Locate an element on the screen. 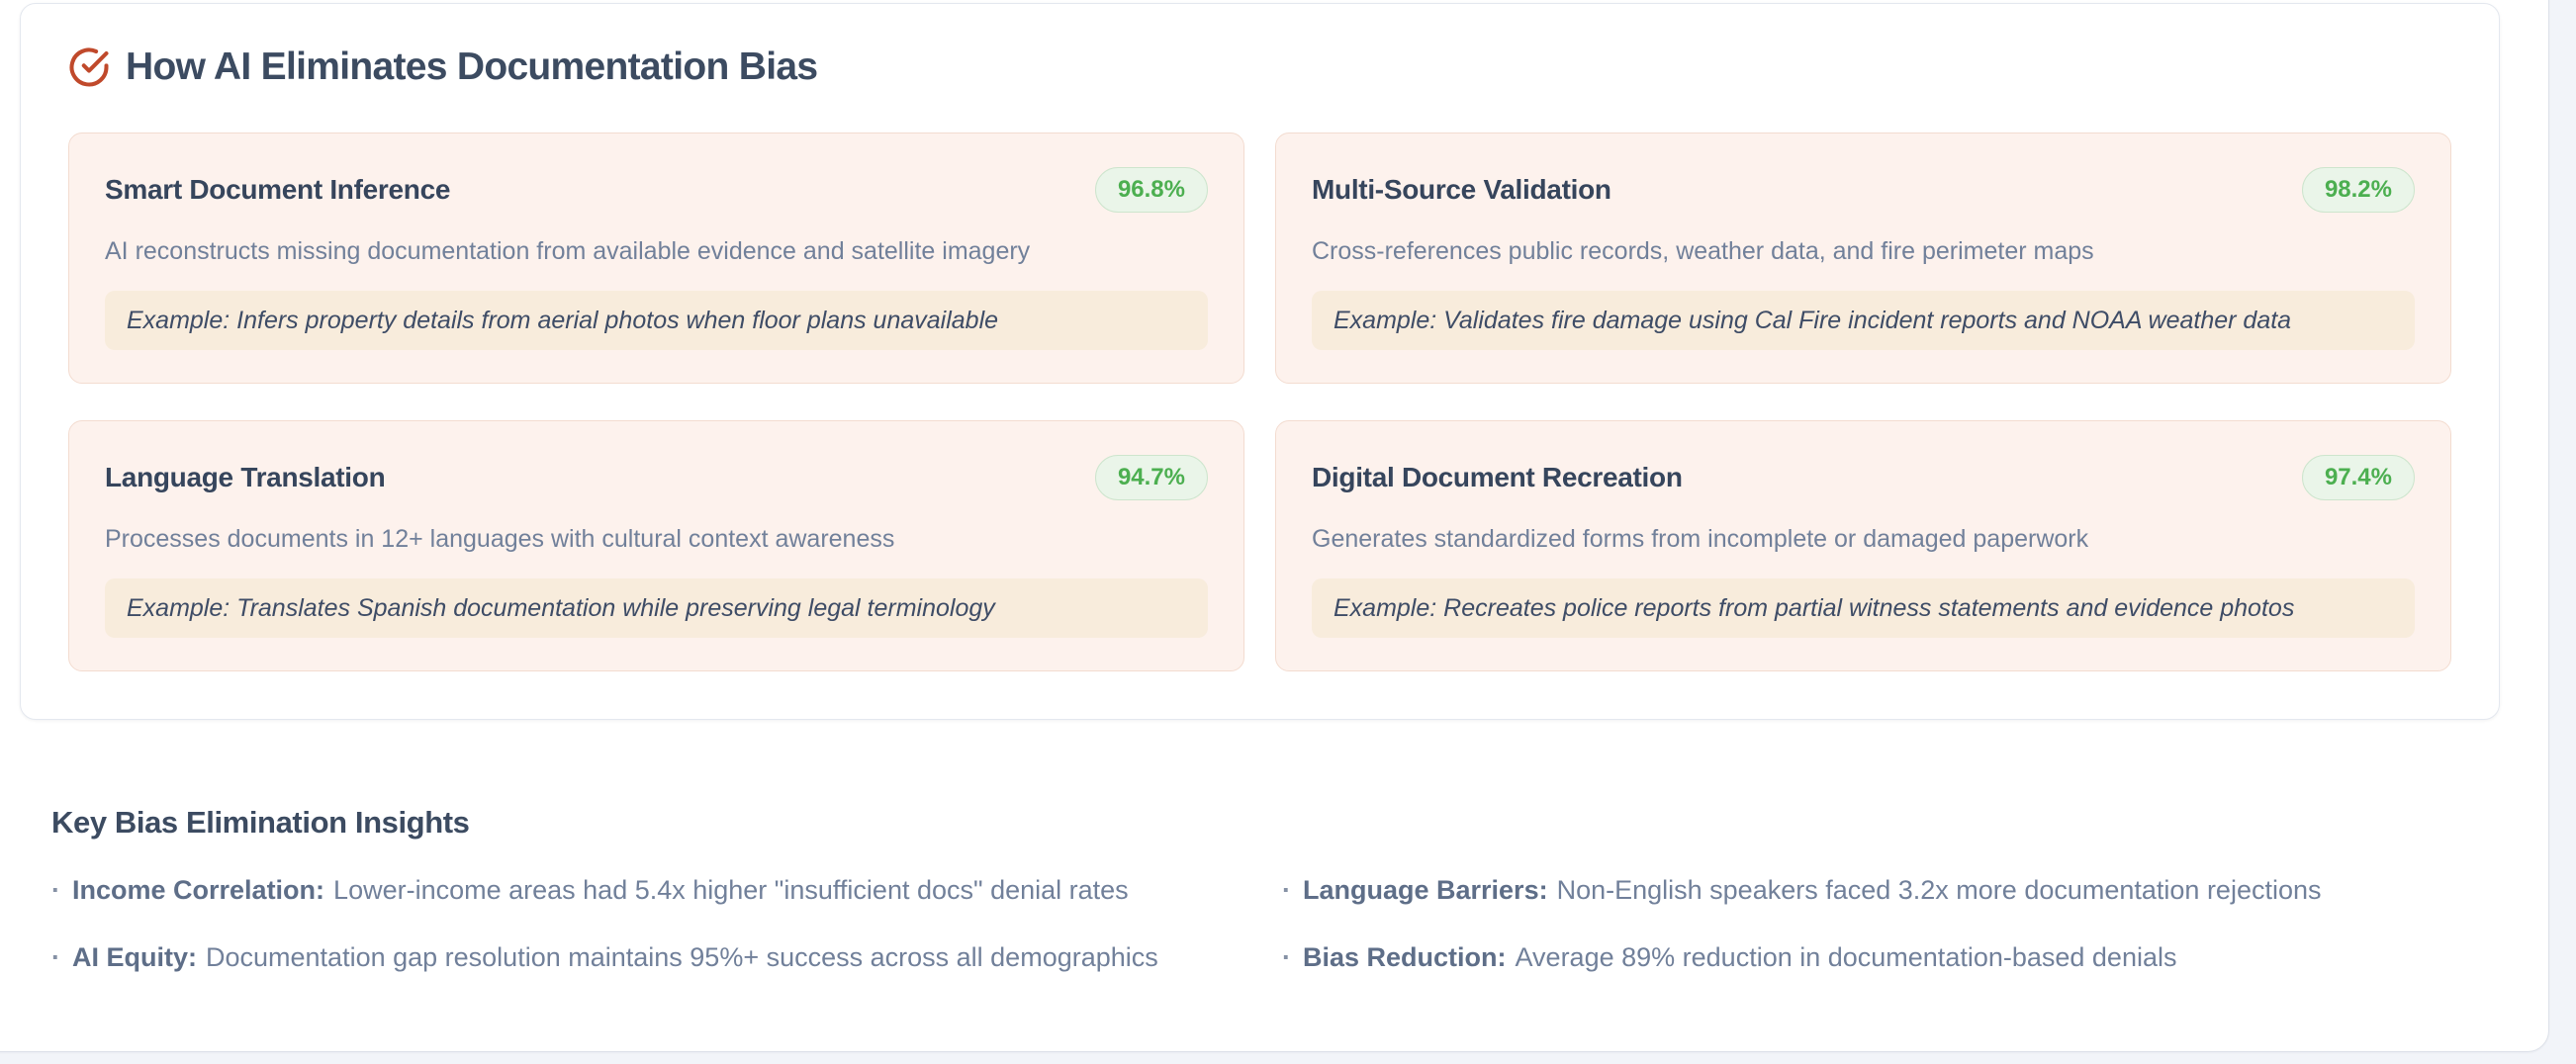 The height and width of the screenshot is (1064, 2576). insights-heading: Key Bias Elimination Insights is located at coordinates (260, 822).